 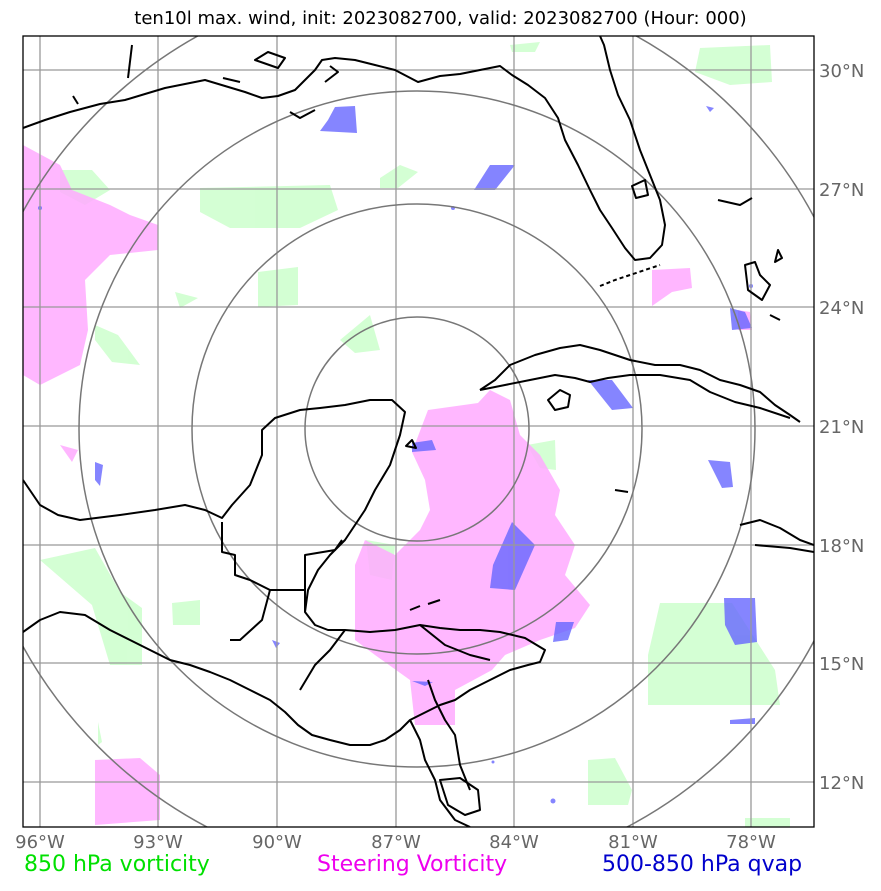 I want to click on legend-850hpa-vorticity: 850 hPa vorticity, so click(x=117, y=864).